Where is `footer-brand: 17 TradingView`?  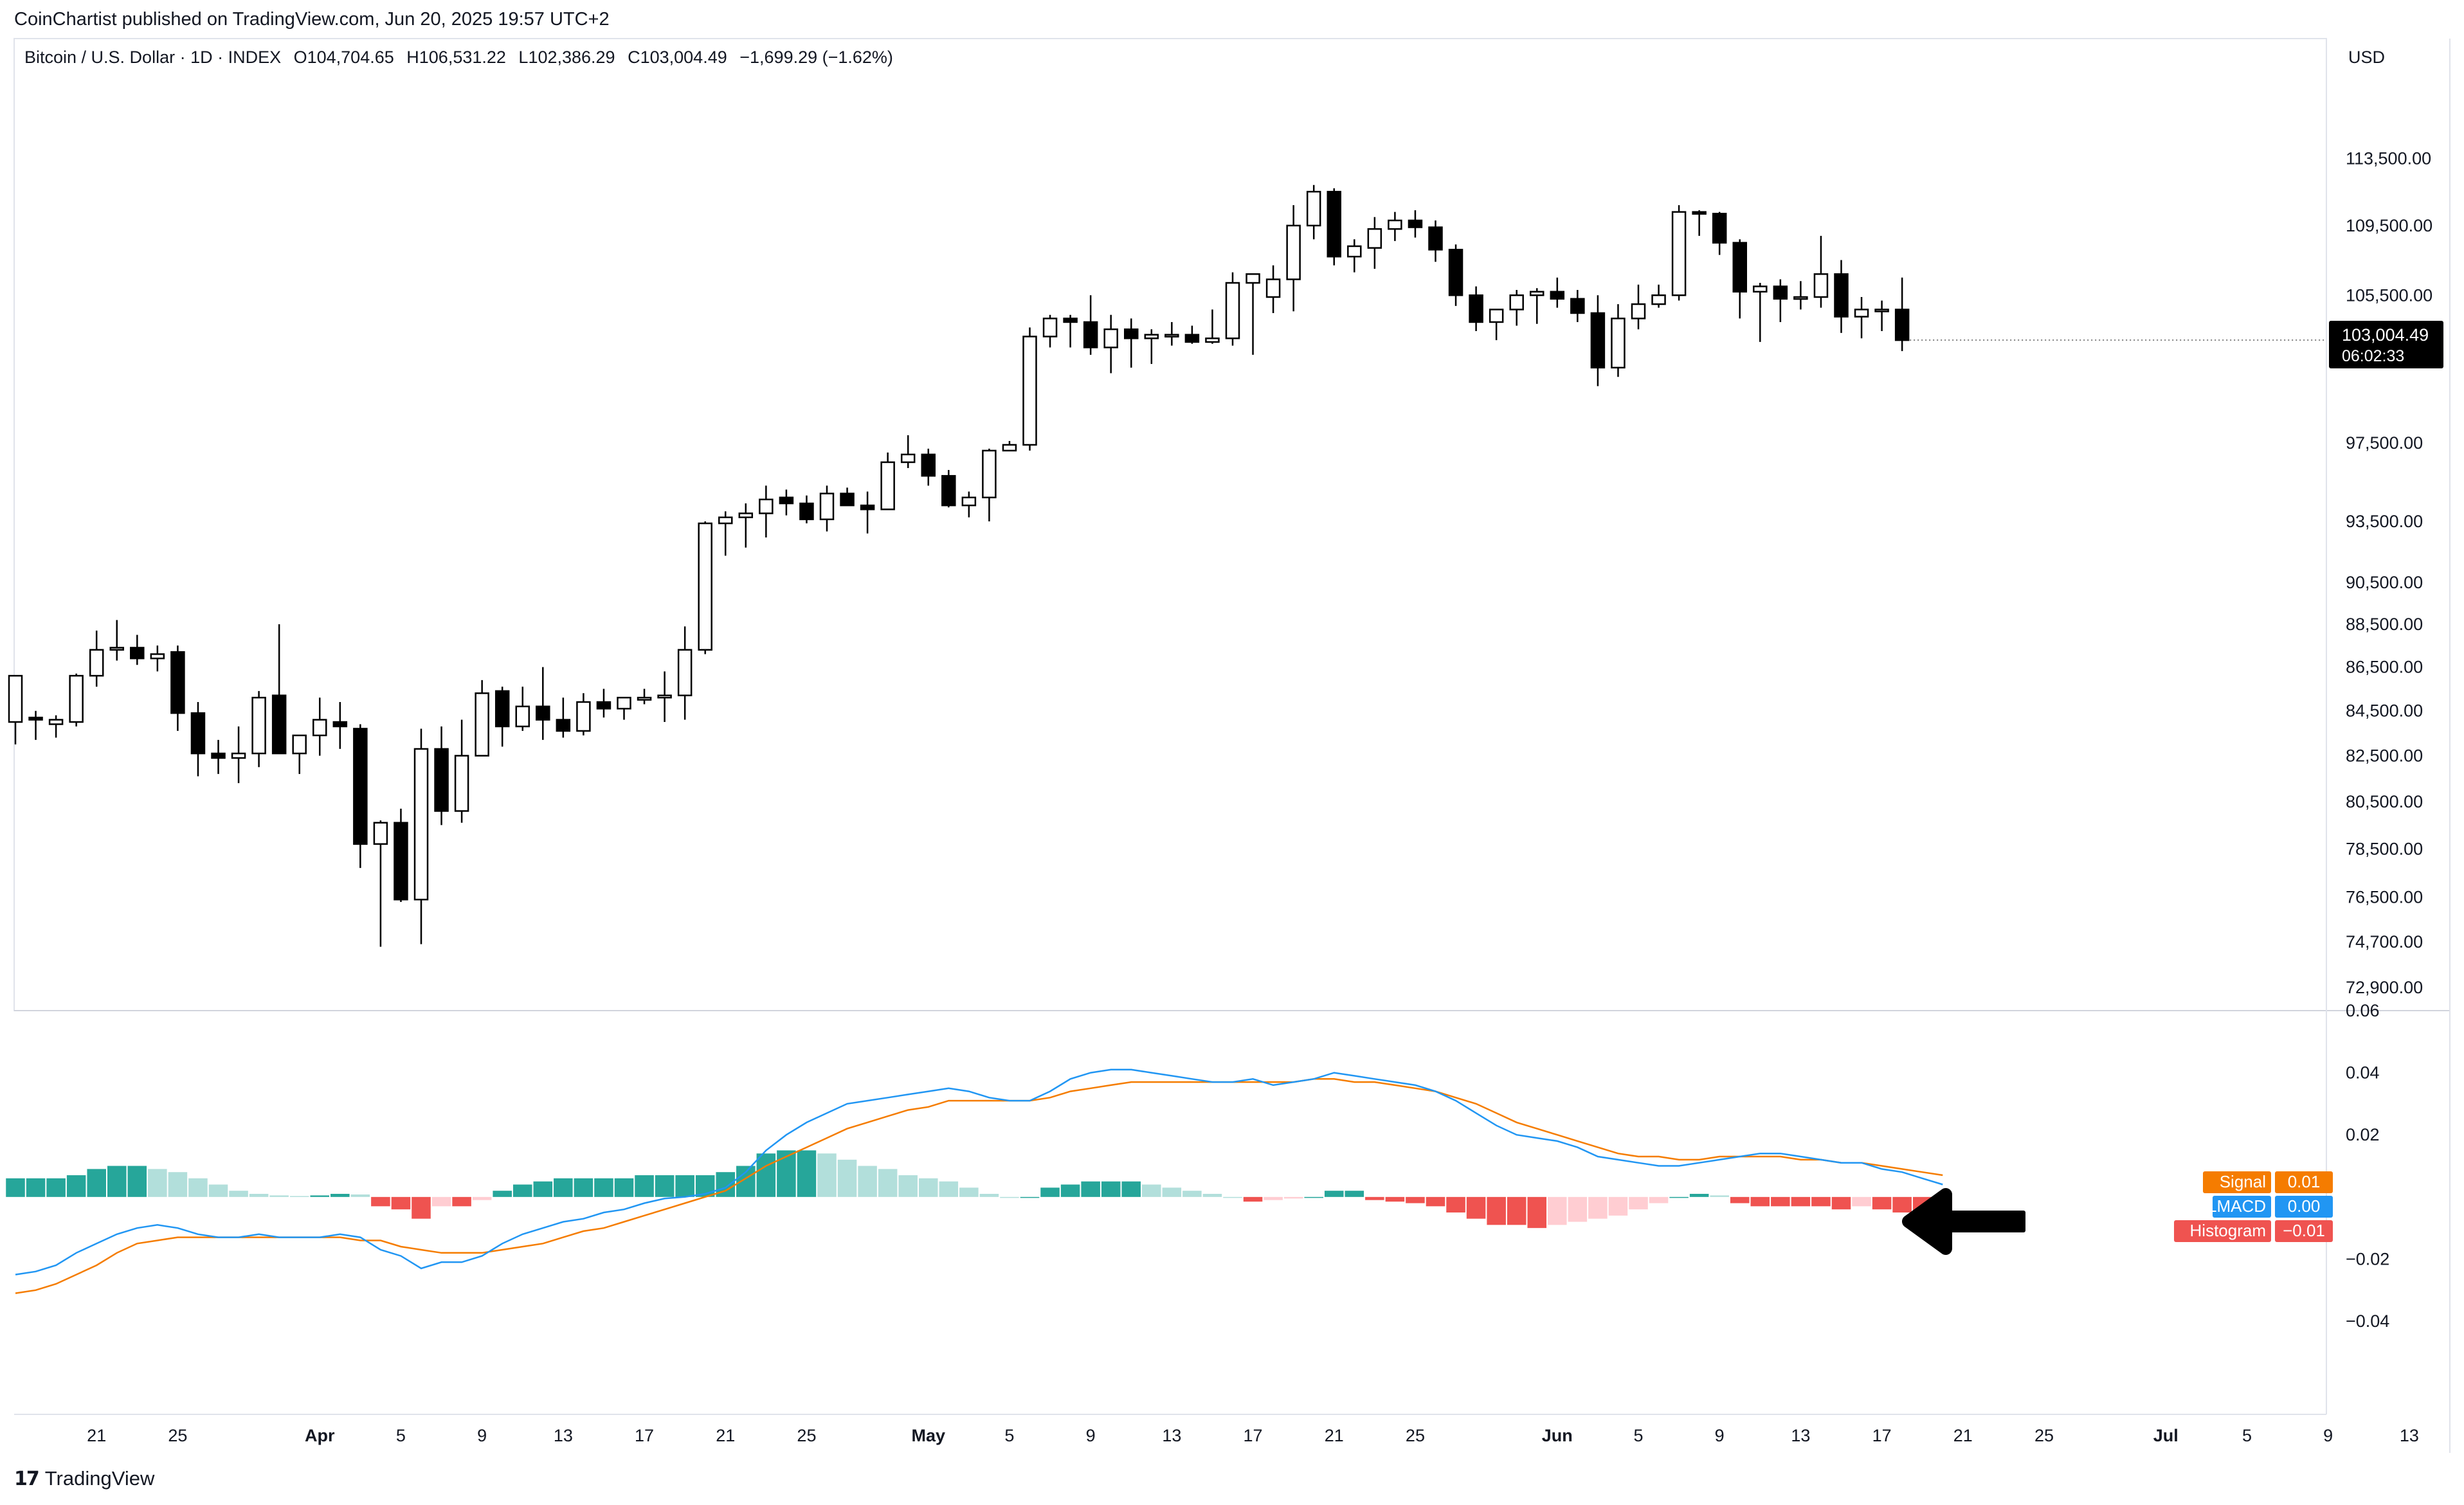 footer-brand: 17 TradingView is located at coordinates (84, 1478).